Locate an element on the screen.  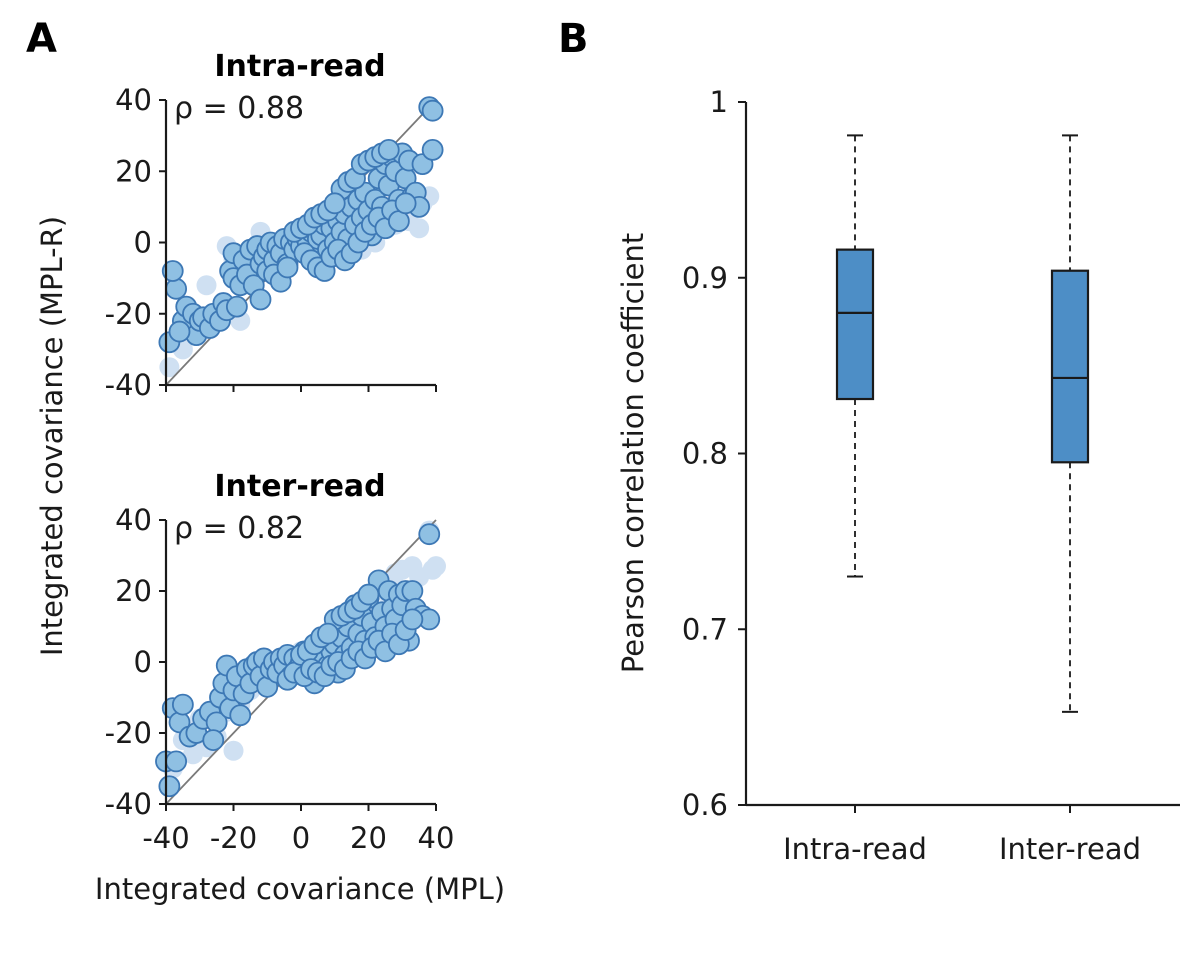
panel-label-a: A is located at coordinates (41, 39).